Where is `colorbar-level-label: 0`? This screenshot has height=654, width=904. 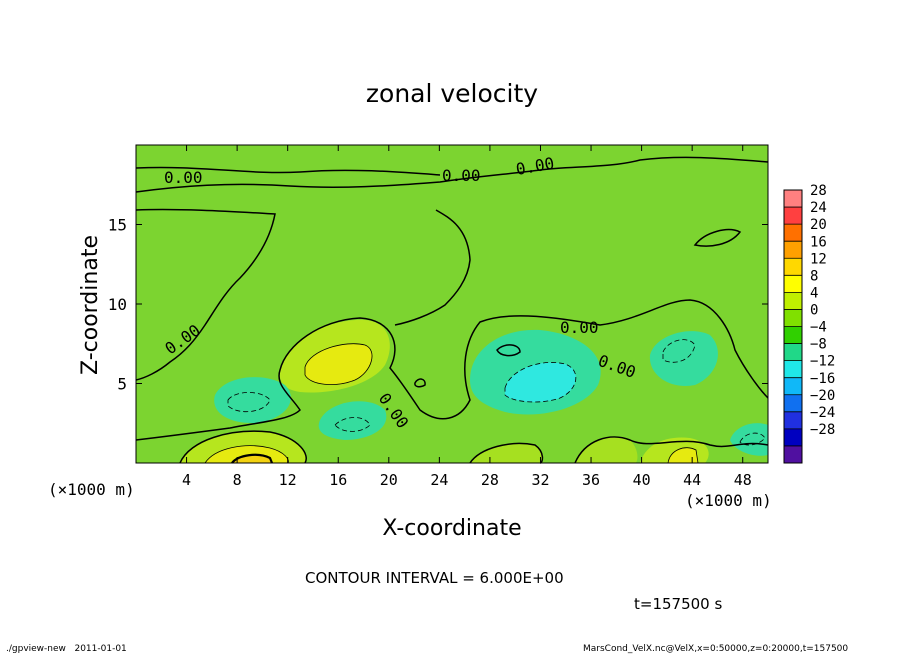 colorbar-level-label: 0 is located at coordinates (814, 311).